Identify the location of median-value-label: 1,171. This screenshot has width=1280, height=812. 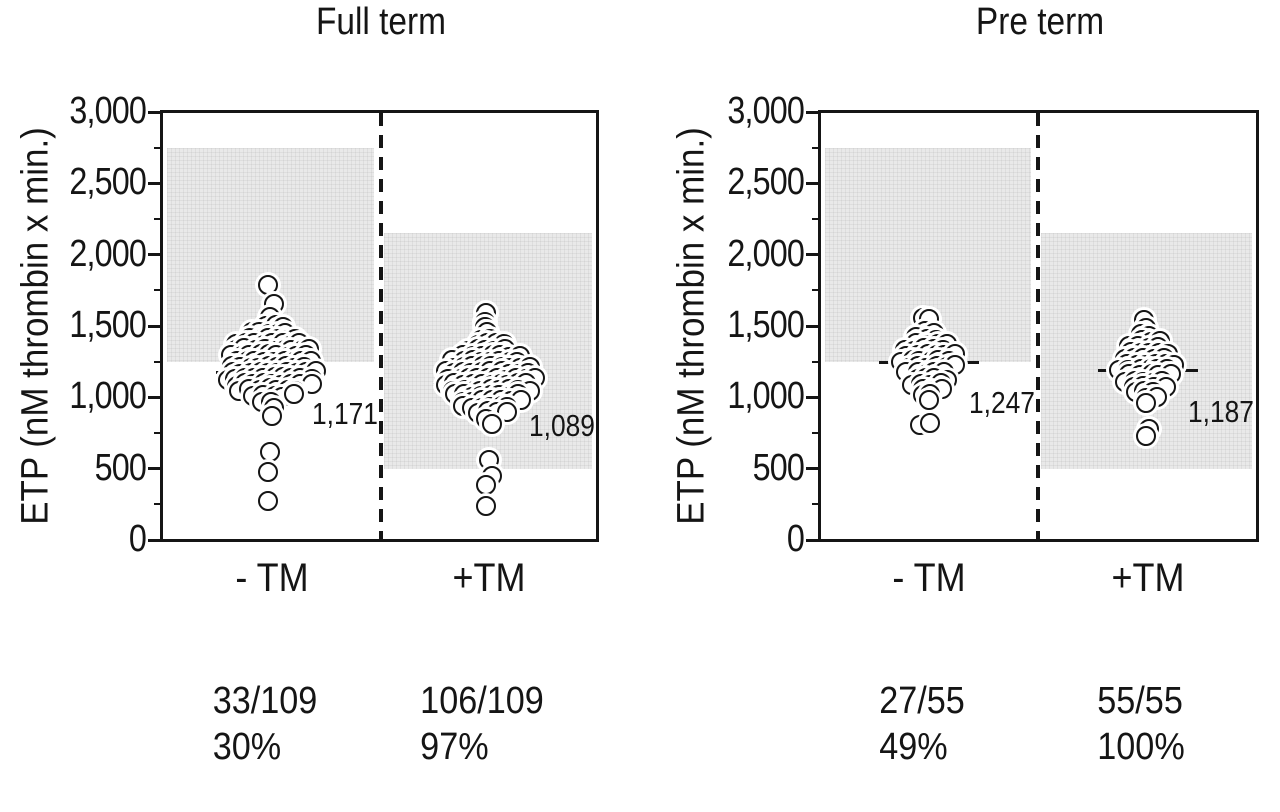
(344, 413).